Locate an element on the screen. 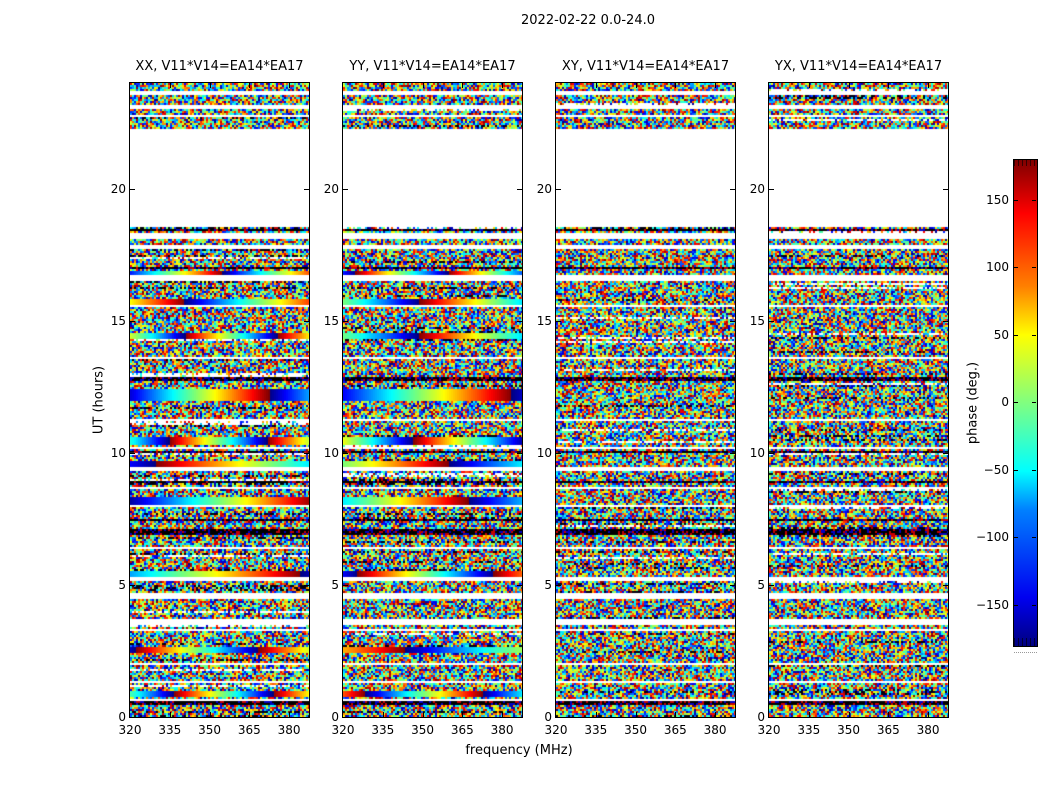 The width and height of the screenshot is (1050, 800). heatmap-yy is located at coordinates (432, 400).